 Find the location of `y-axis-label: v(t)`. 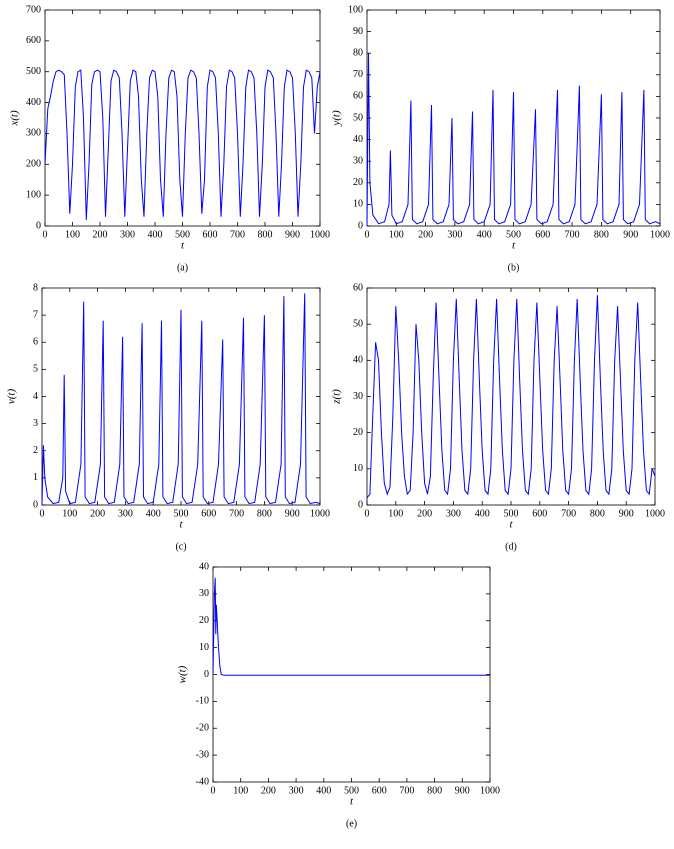

y-axis-label: v(t) is located at coordinates (12, 397).